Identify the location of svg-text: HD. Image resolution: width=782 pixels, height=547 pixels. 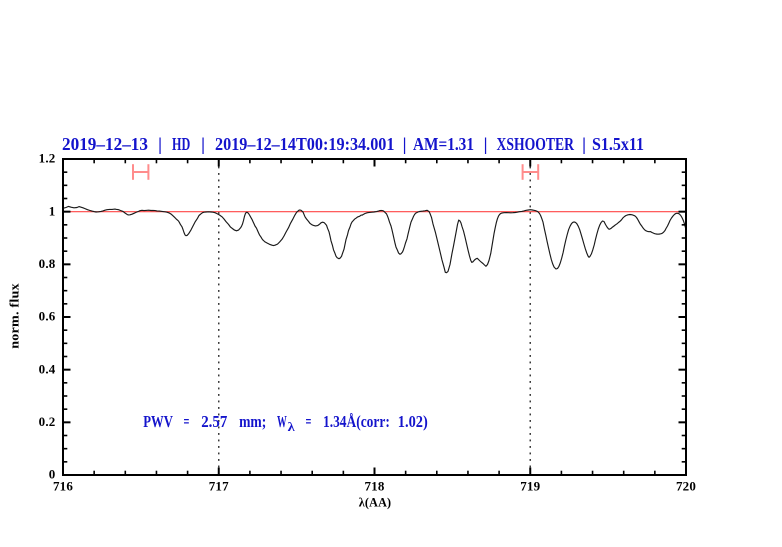
(181, 144).